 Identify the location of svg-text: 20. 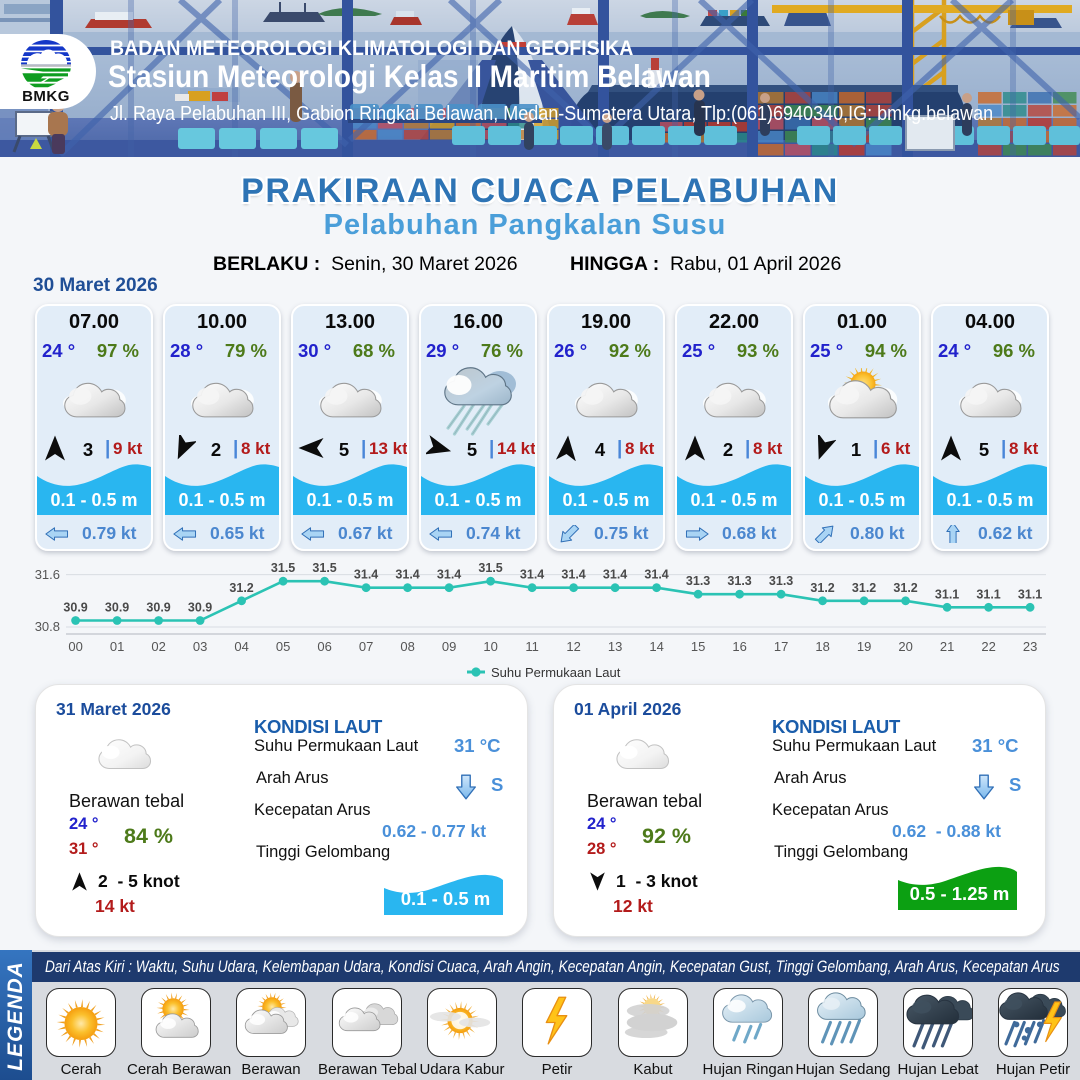
(905, 646).